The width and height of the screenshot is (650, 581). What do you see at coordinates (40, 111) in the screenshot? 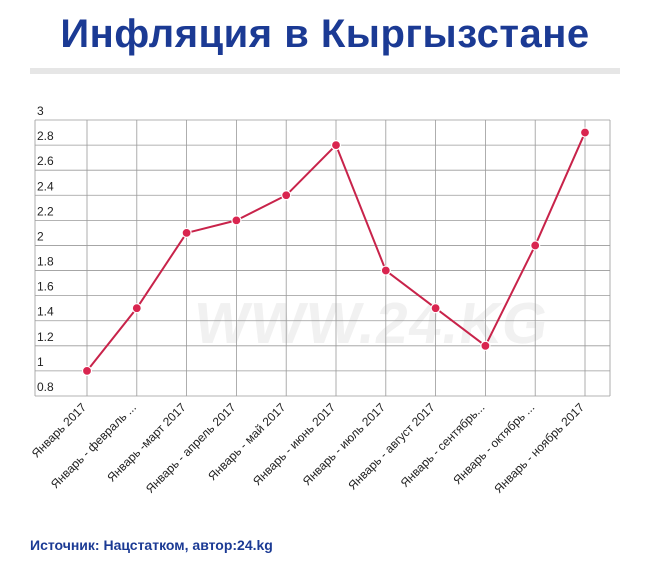
I see `y-tick-label: 3` at bounding box center [40, 111].